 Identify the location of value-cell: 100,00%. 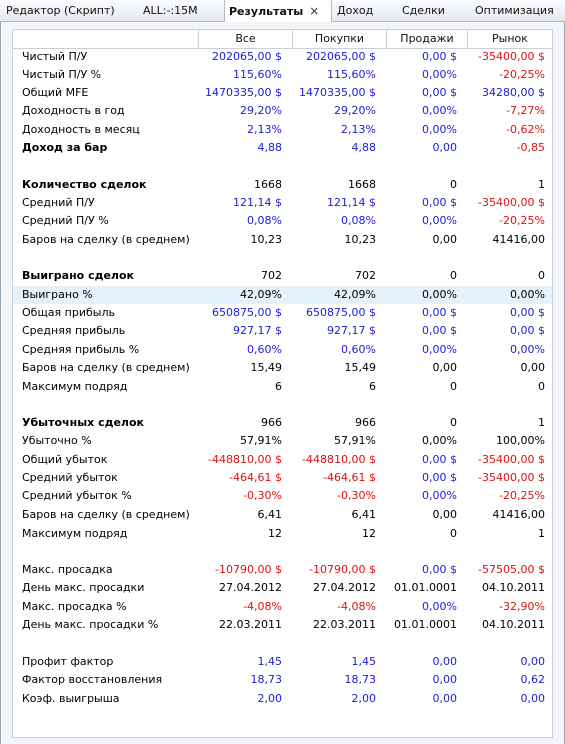
(520, 440).